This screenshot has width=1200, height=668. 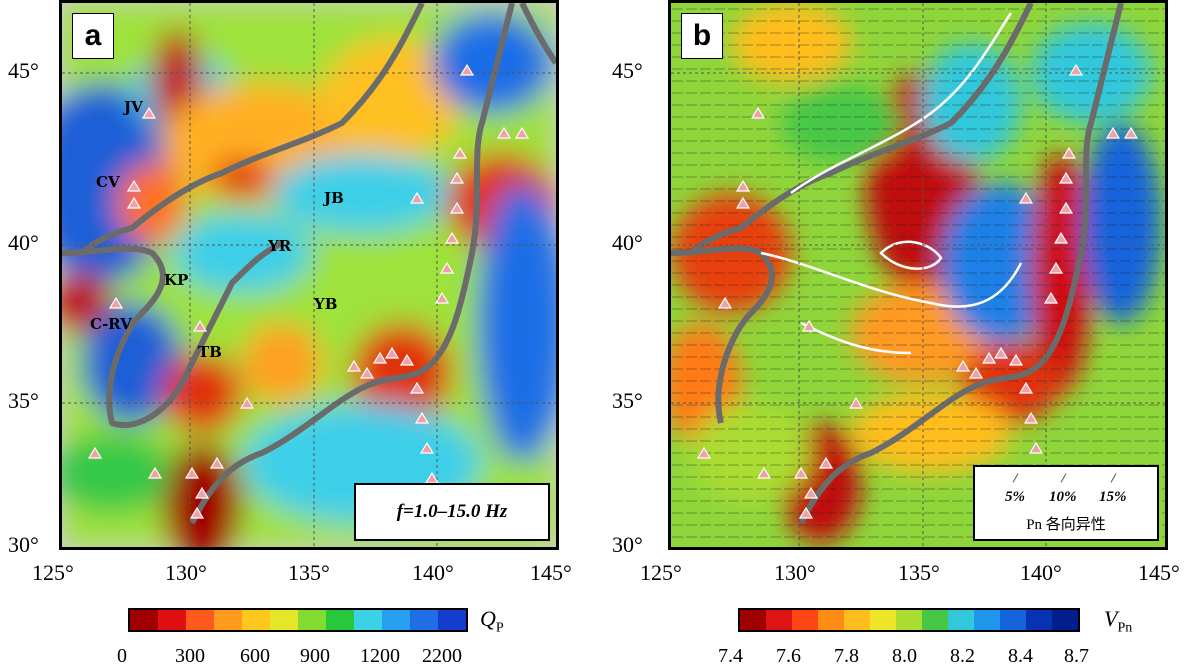 What do you see at coordinates (492, 621) in the screenshot?
I see `qp-colorbar-title: QP` at bounding box center [492, 621].